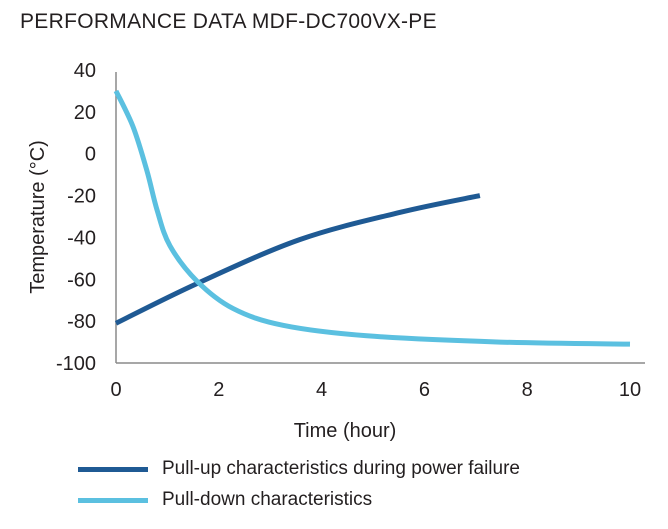 This screenshot has width=668, height=529. I want to click on y-tick-label: -20, so click(81, 197).